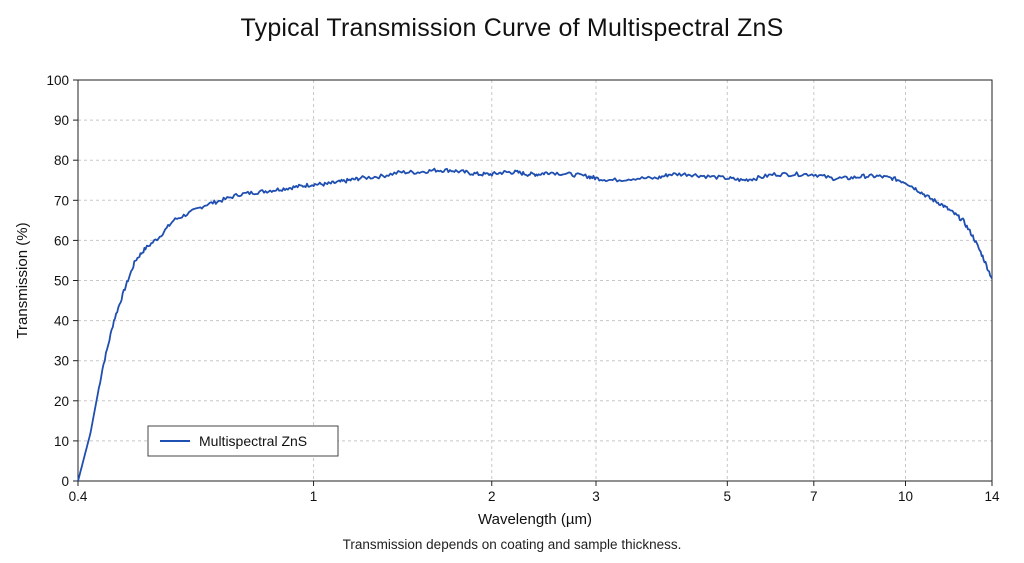  I want to click on y-axis-label: Transmission (%), so click(22, 280).